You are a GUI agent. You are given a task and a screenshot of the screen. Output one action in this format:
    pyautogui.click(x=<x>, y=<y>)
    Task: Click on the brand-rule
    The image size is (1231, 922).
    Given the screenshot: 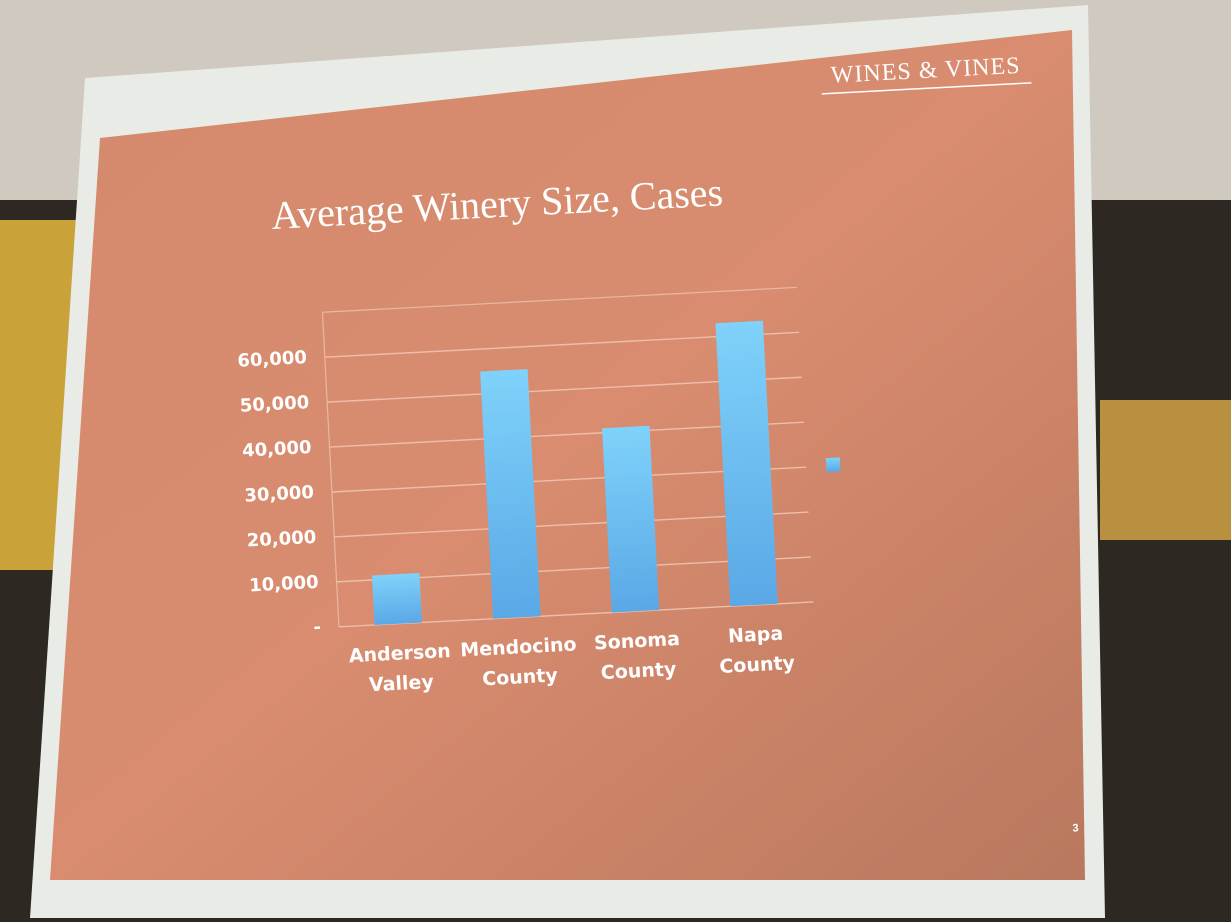 What is the action you would take?
    pyautogui.click(x=926, y=88)
    